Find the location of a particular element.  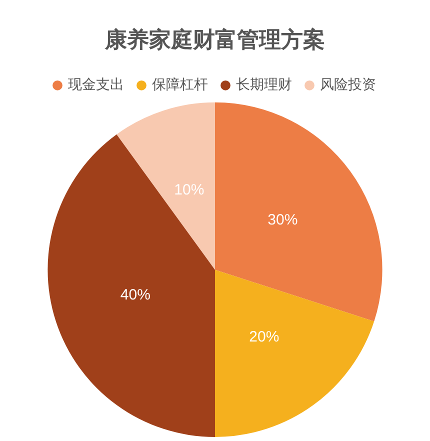

data-label: 30% is located at coordinates (283, 220).